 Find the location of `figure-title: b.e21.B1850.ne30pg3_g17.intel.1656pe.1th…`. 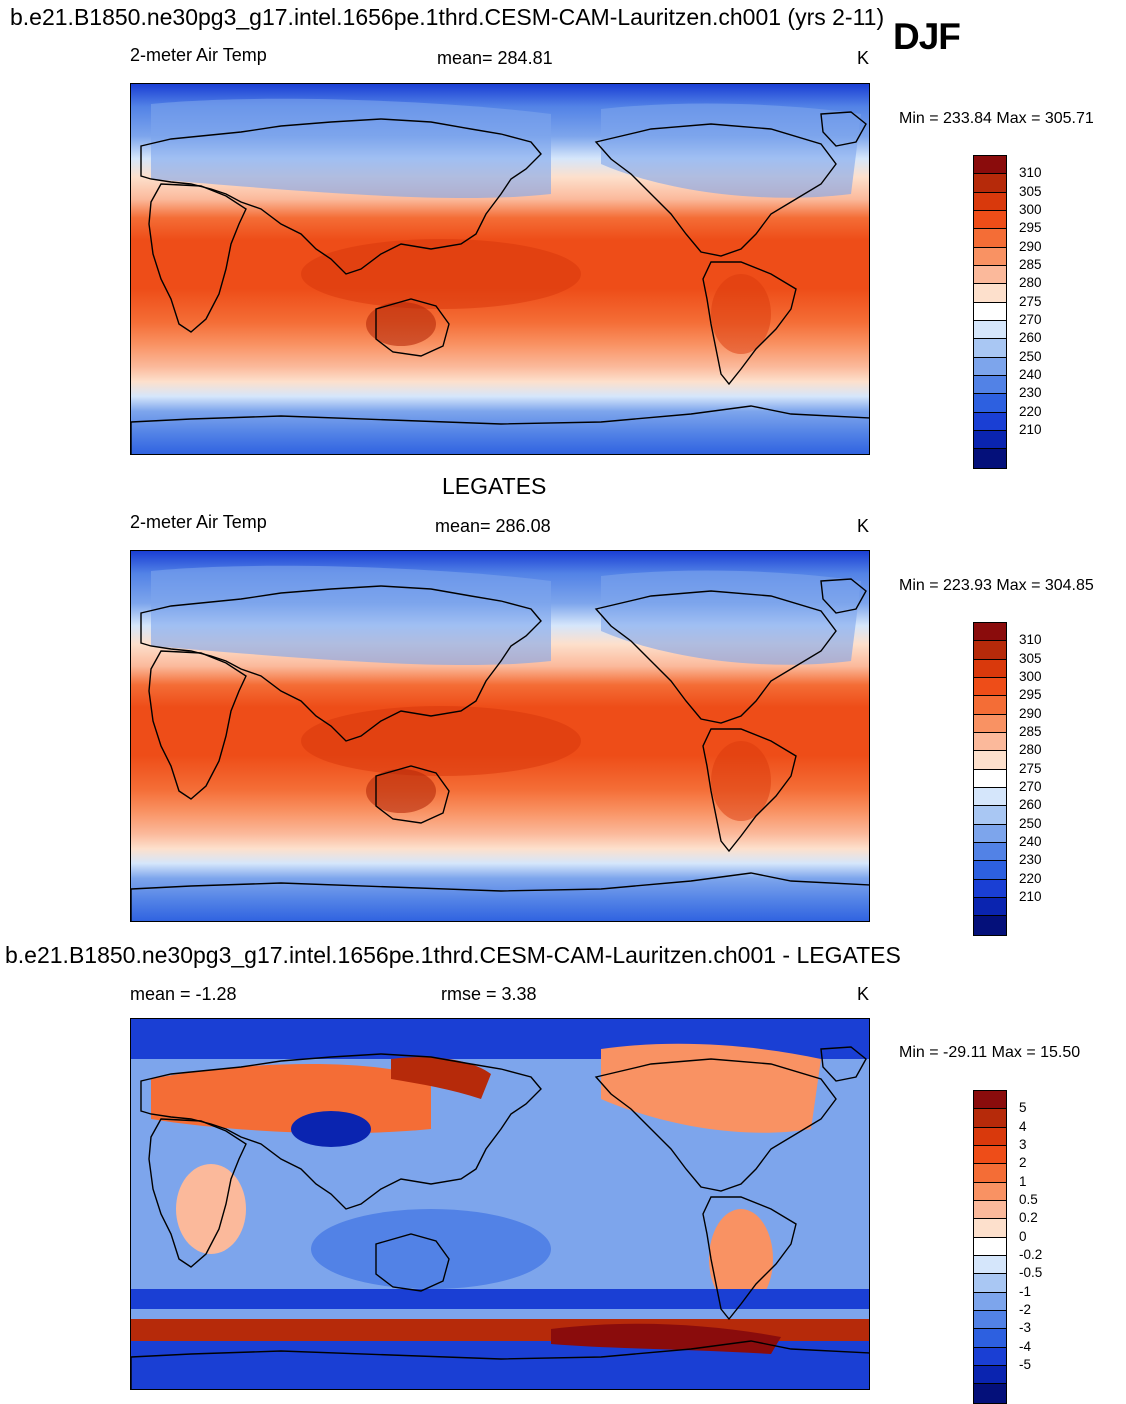

figure-title: b.e21.B1850.ne30pg3_g17.intel.1656pe.1th… is located at coordinates (447, 17).